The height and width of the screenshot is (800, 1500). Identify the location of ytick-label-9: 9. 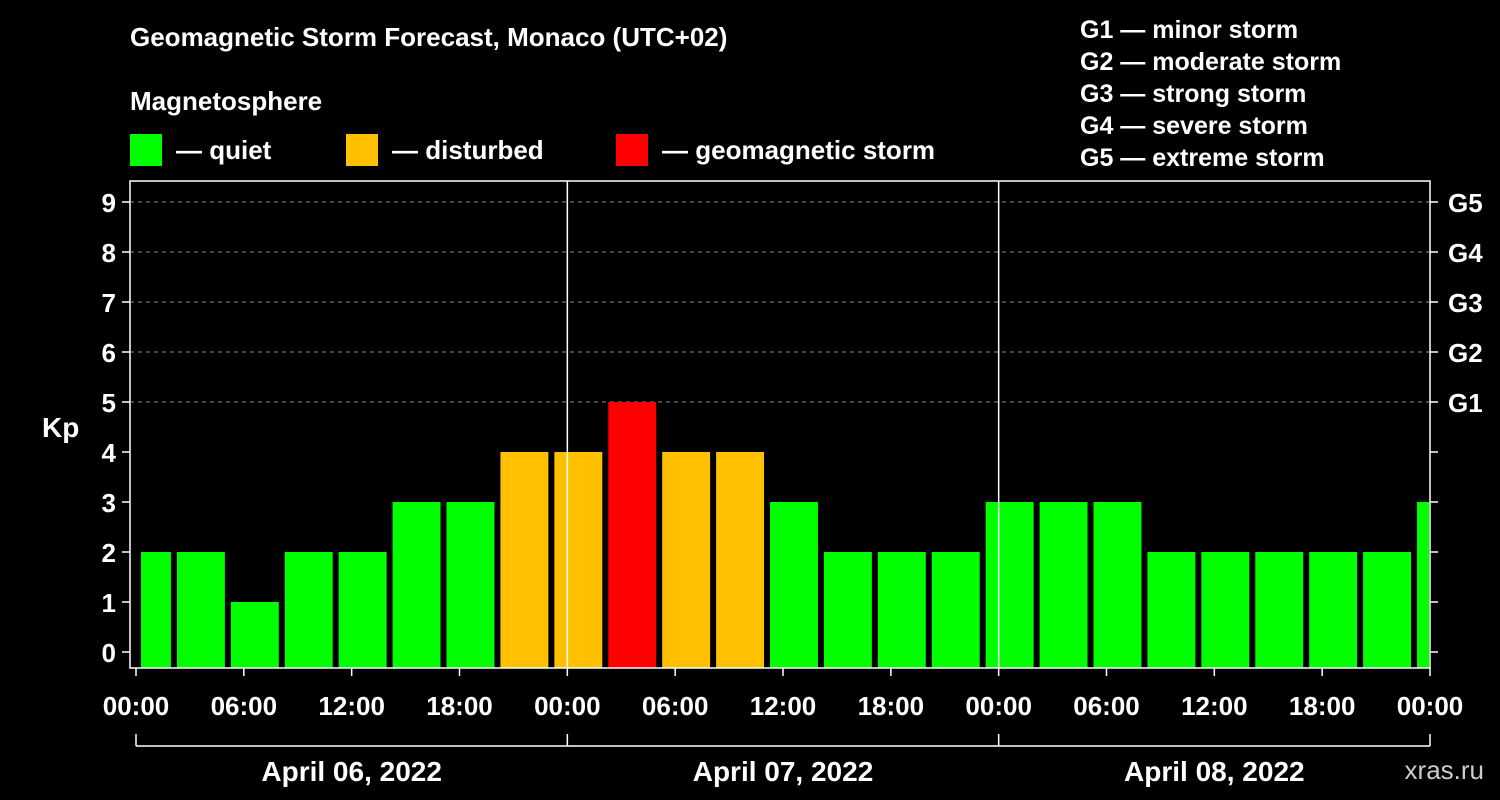
(109, 203).